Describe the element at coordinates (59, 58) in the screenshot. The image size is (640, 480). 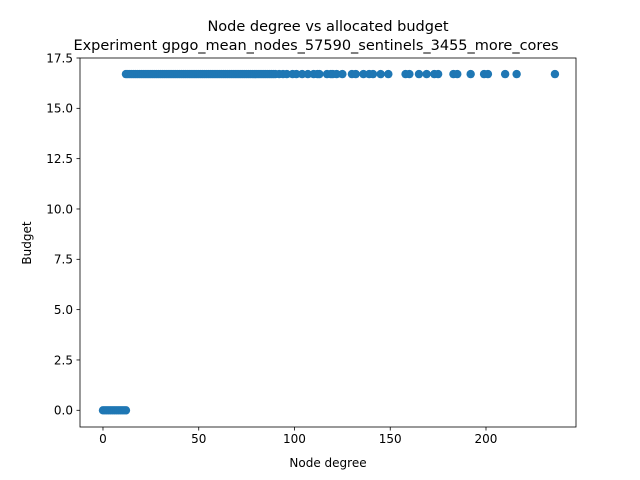
I see `y-tick-label: 17.5` at that location.